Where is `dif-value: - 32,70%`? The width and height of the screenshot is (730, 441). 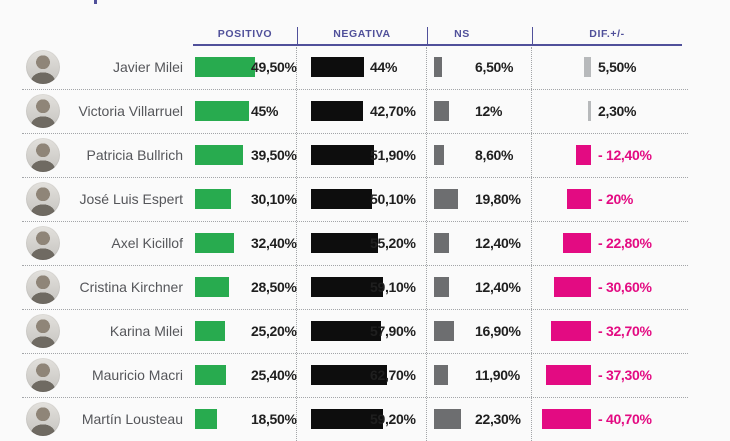
dif-value: - 32,70% is located at coordinates (625, 331).